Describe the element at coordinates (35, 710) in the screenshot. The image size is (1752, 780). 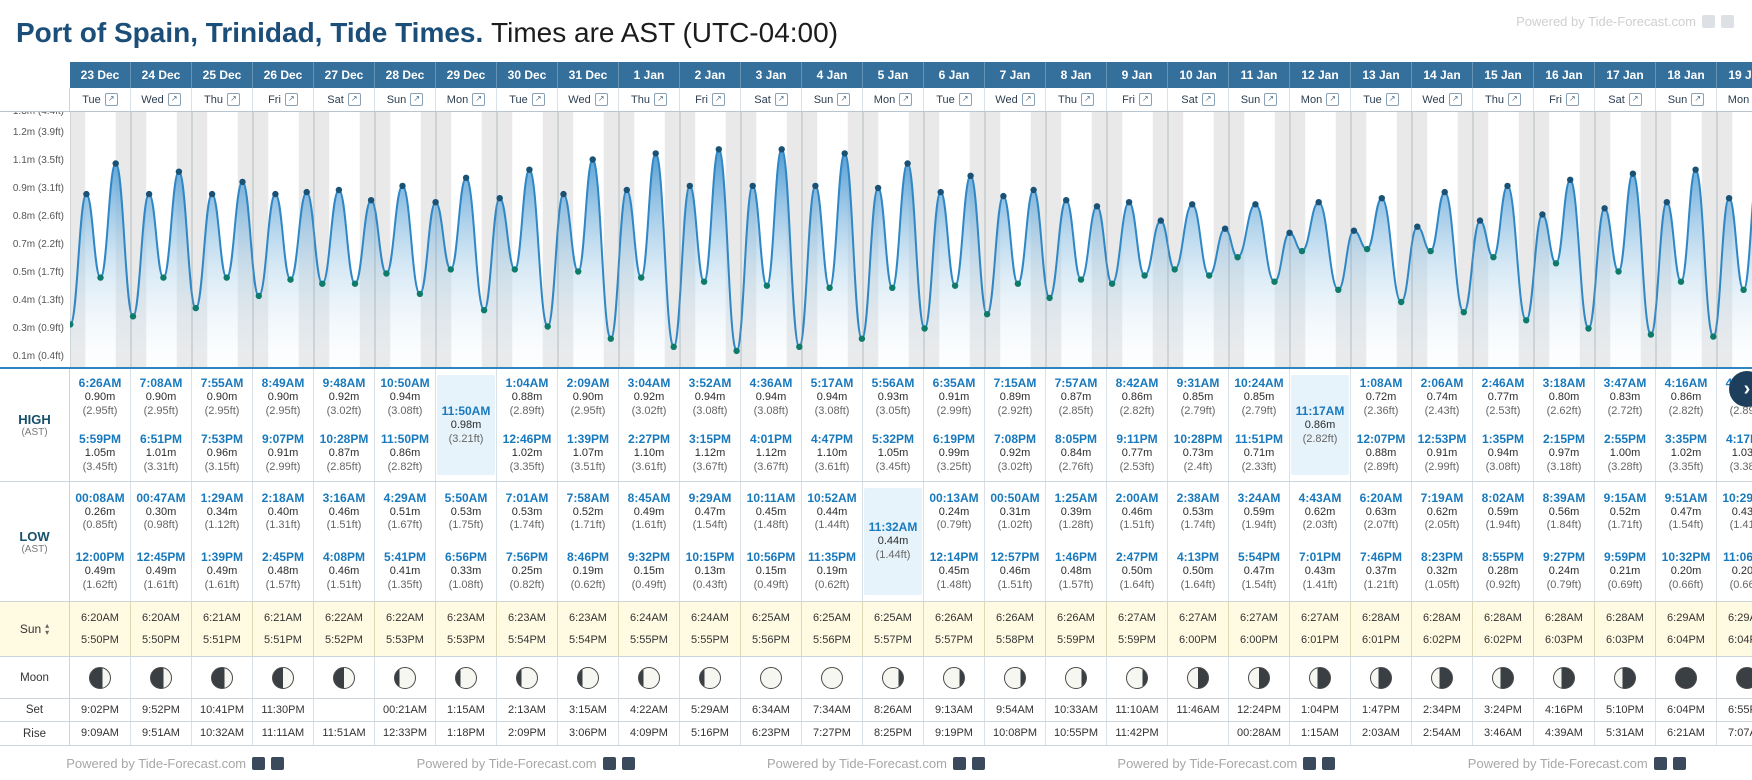
I see `set-label: Set` at that location.